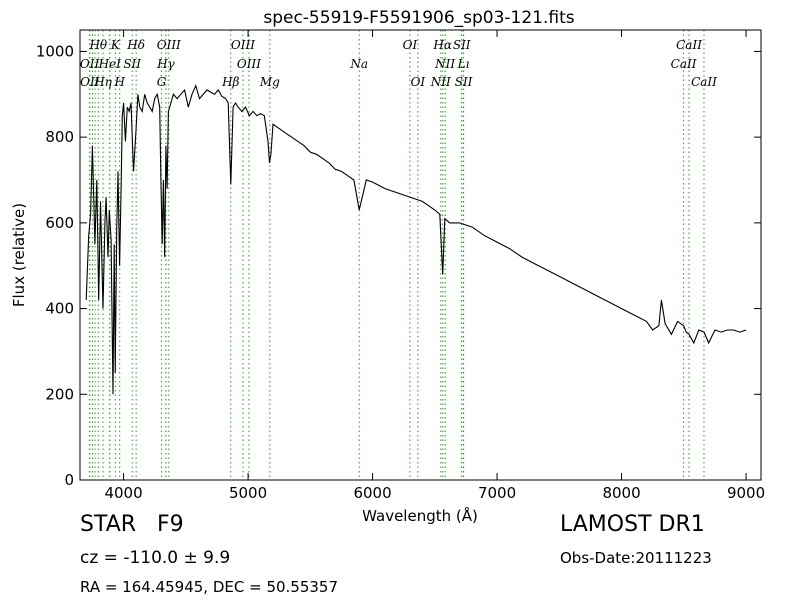 The height and width of the screenshot is (600, 800). I want to click on line-label: Hη, so click(102, 82).